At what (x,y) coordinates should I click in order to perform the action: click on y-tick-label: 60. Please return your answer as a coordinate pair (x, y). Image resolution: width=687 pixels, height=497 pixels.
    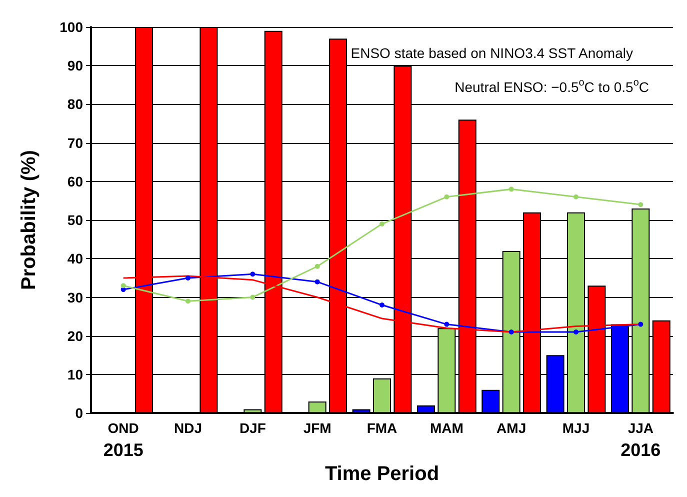
    Looking at the image, I should click on (75, 181).